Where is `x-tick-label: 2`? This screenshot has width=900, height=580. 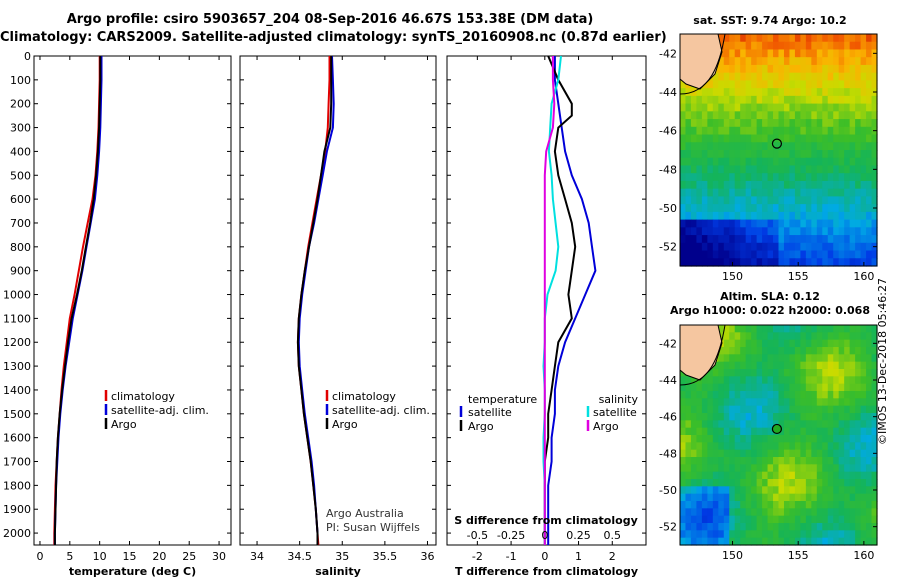 x-tick-label: 2 is located at coordinates (612, 556).